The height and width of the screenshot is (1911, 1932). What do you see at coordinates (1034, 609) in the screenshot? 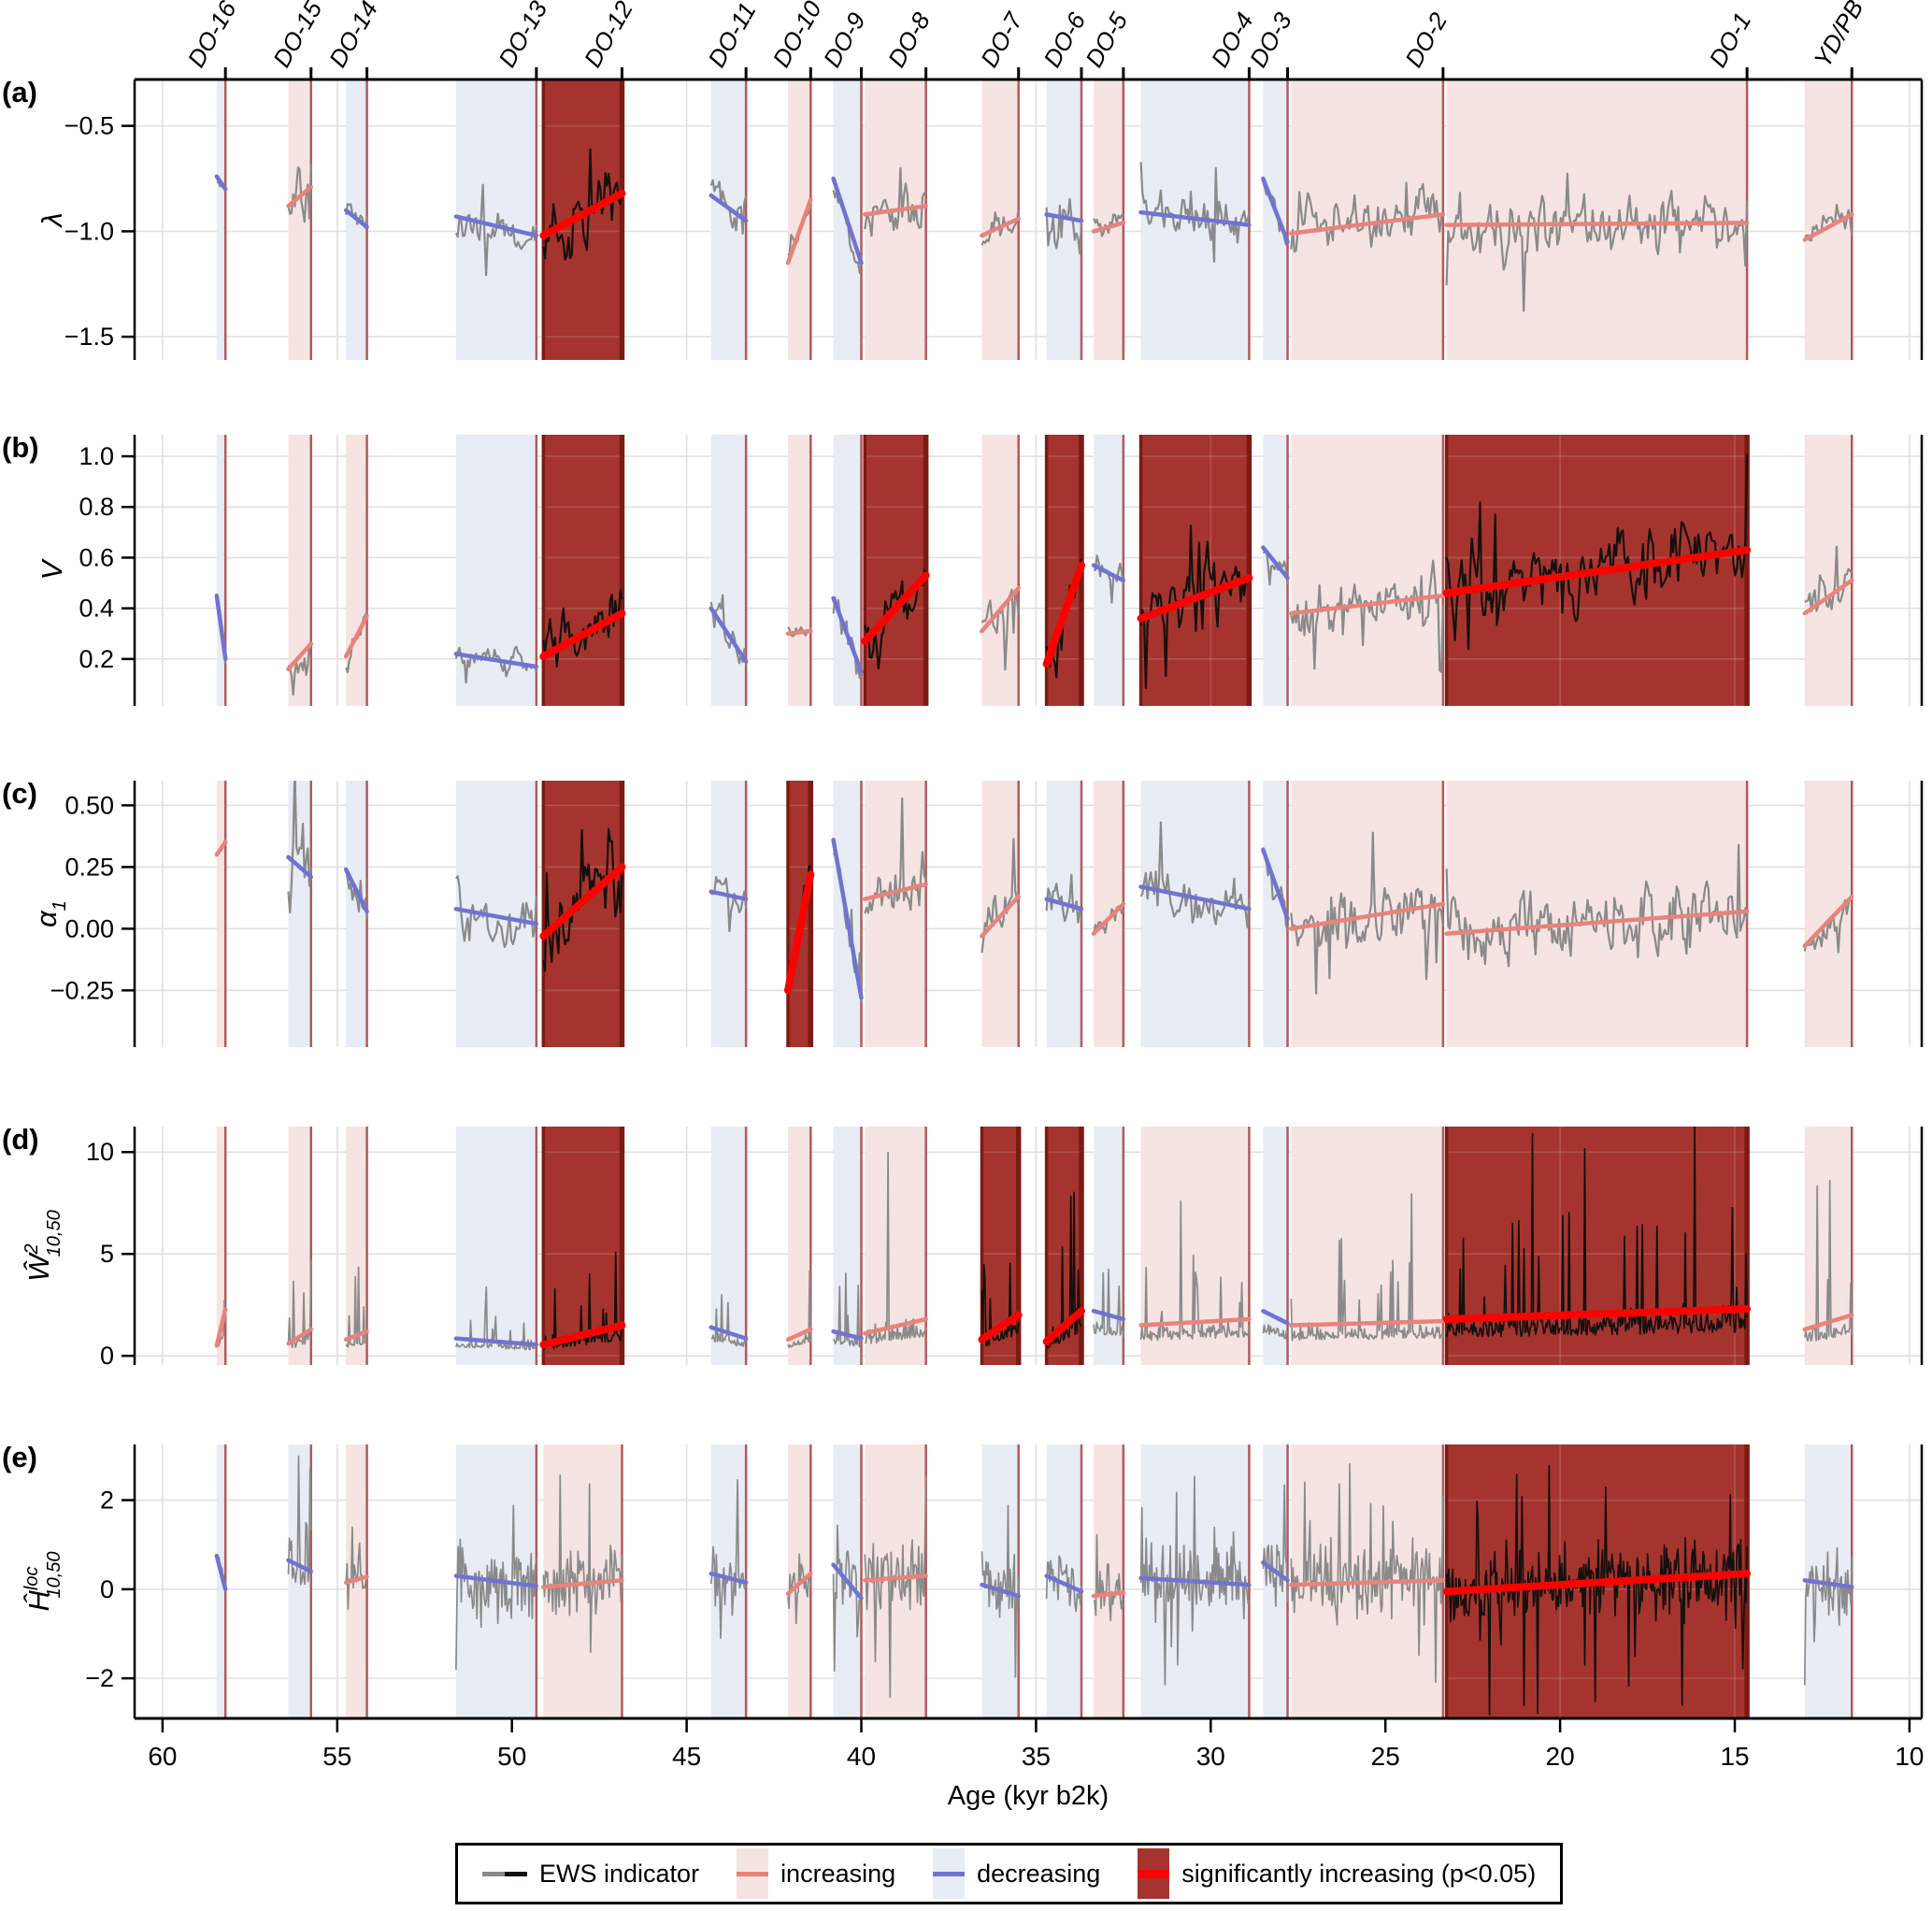
I see `panel-b-trends` at bounding box center [1034, 609].